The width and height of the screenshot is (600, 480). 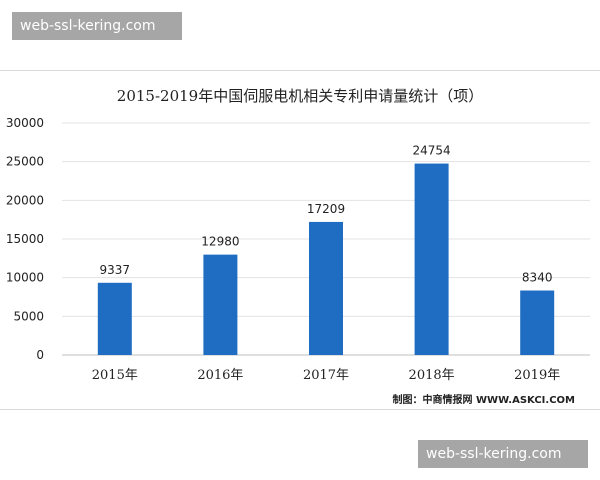 What do you see at coordinates (503, 454) in the screenshot?
I see `watermark-label-bottom: web-ssl-kering.com` at bounding box center [503, 454].